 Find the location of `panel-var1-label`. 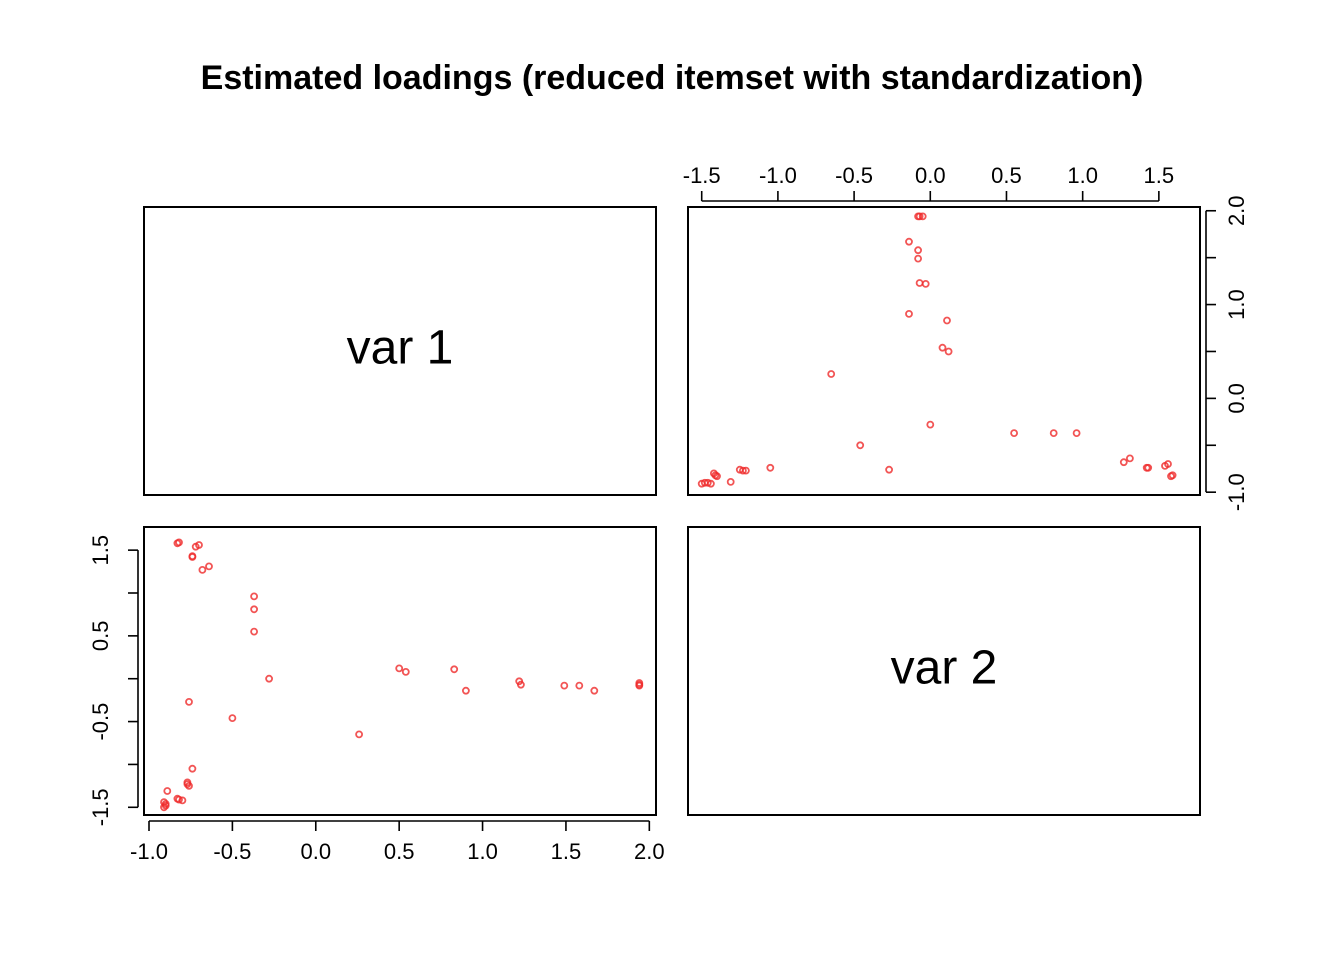

panel-var1-label is located at coordinates (400, 351).